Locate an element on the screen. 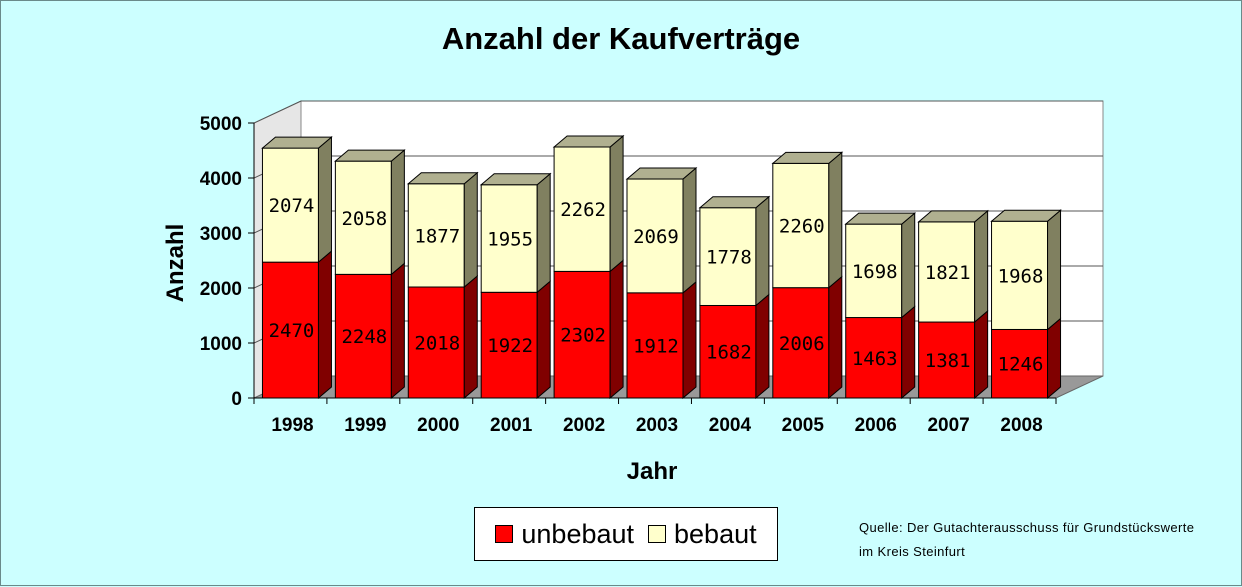  bar-unbebaut-2008 is located at coordinates (1020, 363).